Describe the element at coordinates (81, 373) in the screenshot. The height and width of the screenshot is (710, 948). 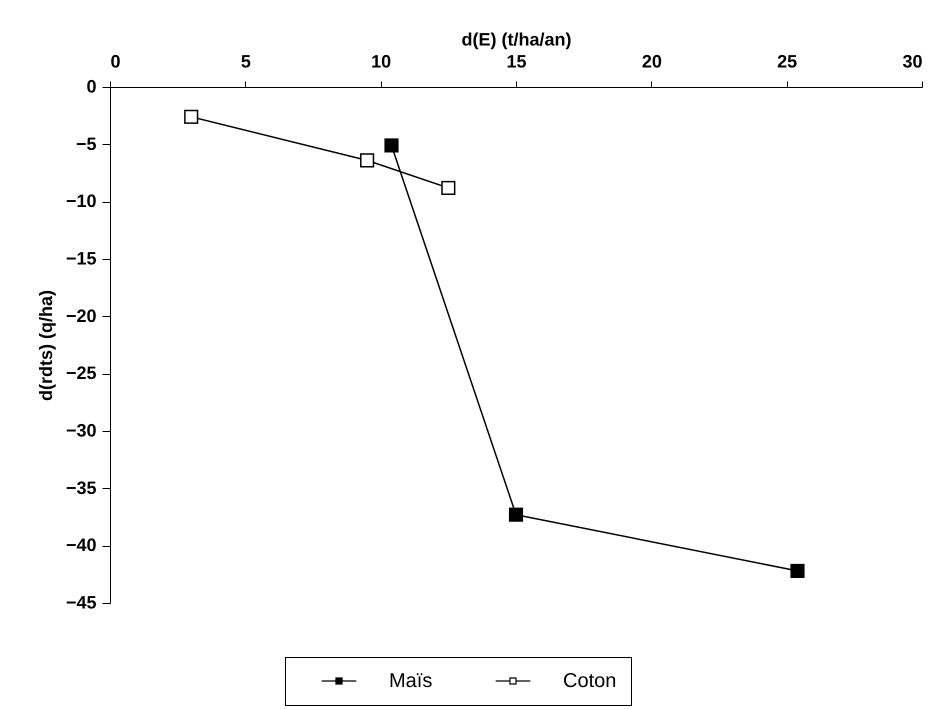
I see `y-tick-label: −25` at that location.